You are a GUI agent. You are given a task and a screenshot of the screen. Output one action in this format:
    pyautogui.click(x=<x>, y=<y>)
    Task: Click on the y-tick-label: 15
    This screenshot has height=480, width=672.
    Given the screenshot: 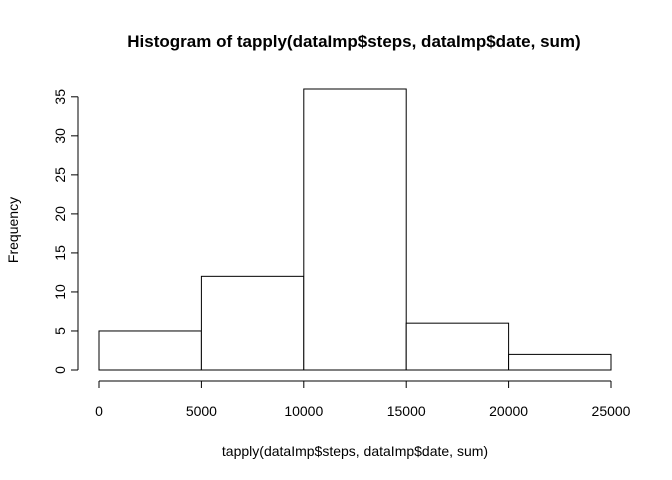 What is the action you would take?
    pyautogui.click(x=60, y=253)
    